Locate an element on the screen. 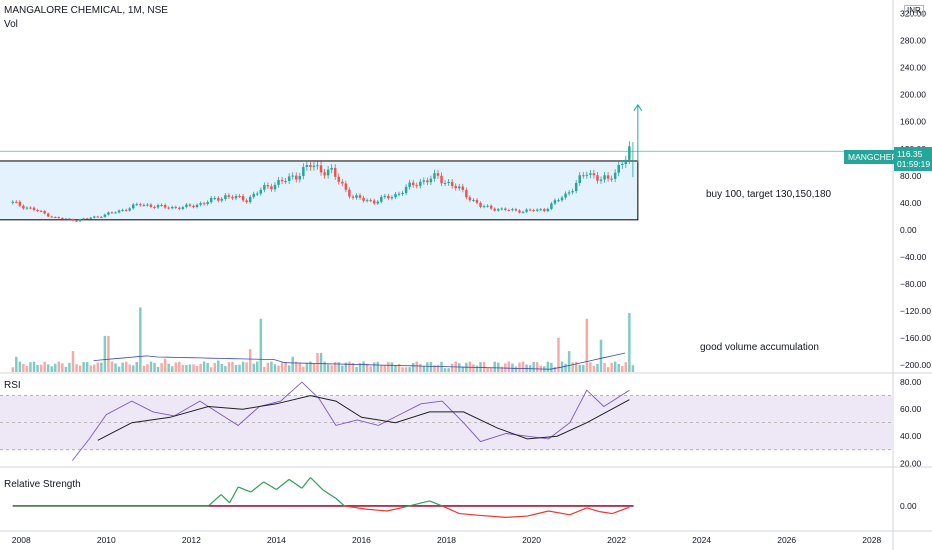  currency-badge: INR is located at coordinates (914, 10).